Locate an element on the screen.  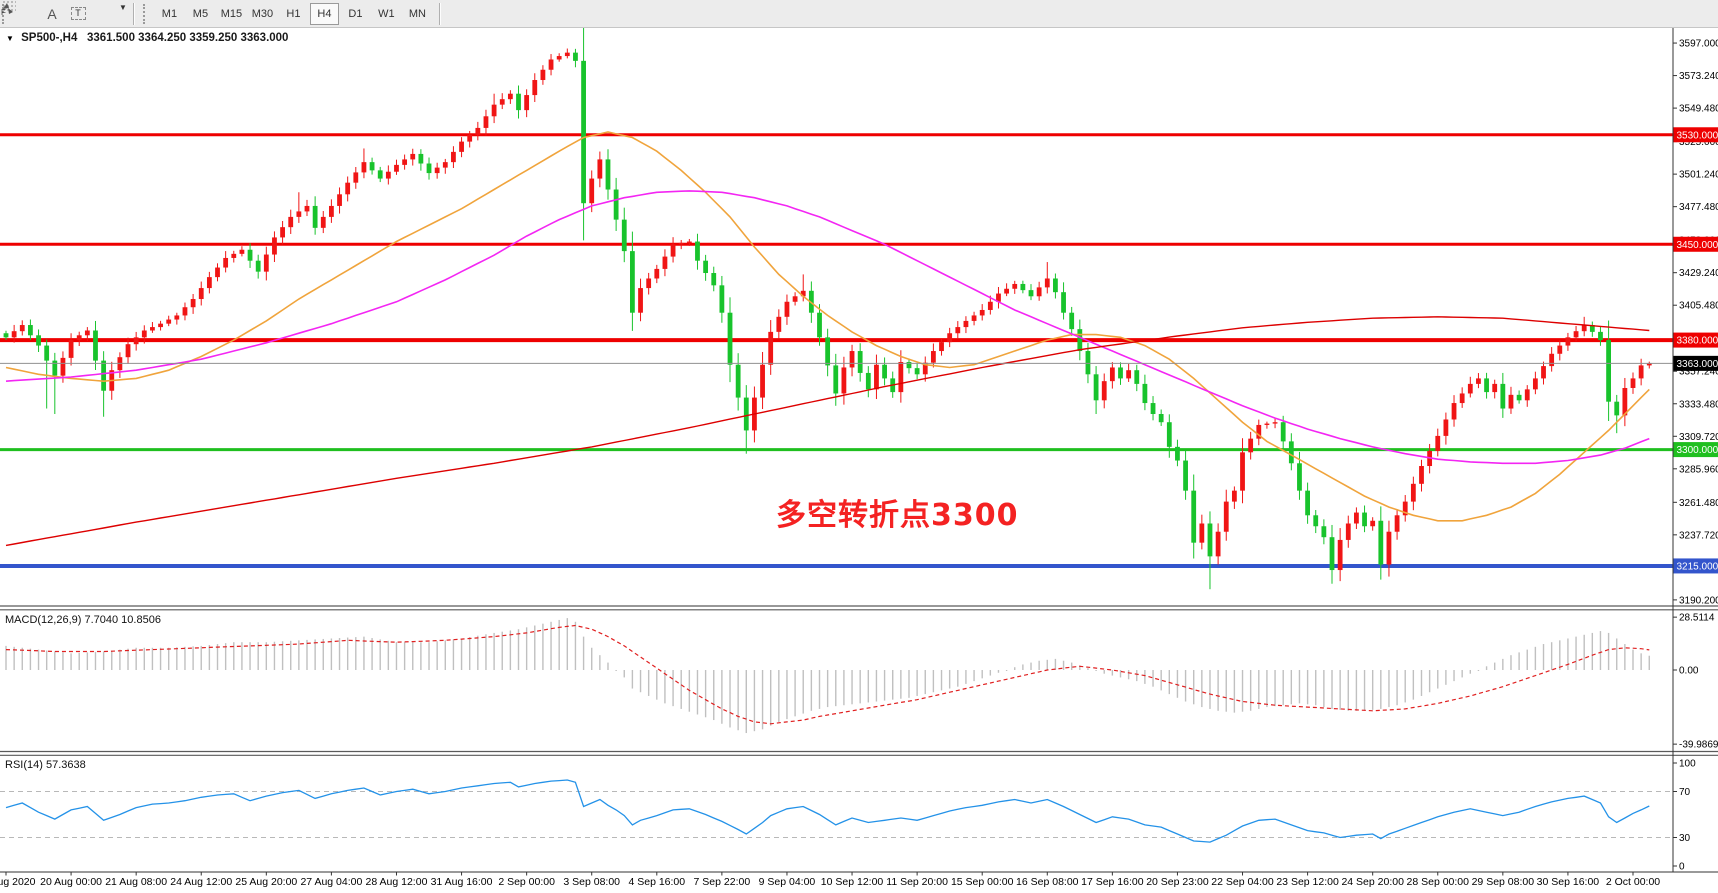
price-axis-label: 3285.960 is located at coordinates (1698, 469).